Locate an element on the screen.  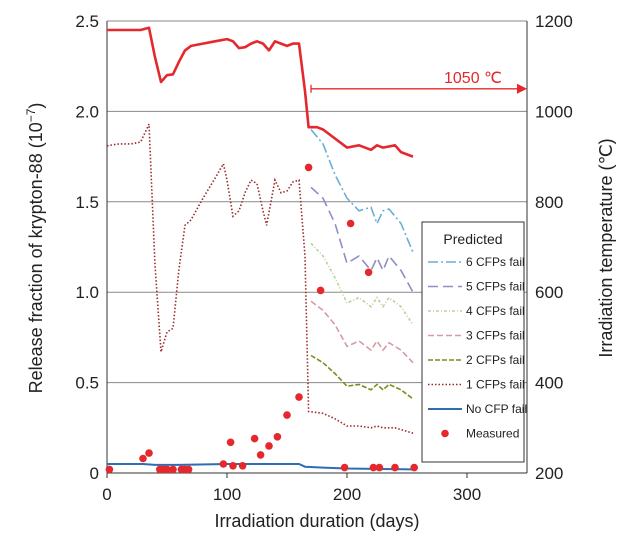
legend-label: 5 CFPs fail is located at coordinates (495, 287).